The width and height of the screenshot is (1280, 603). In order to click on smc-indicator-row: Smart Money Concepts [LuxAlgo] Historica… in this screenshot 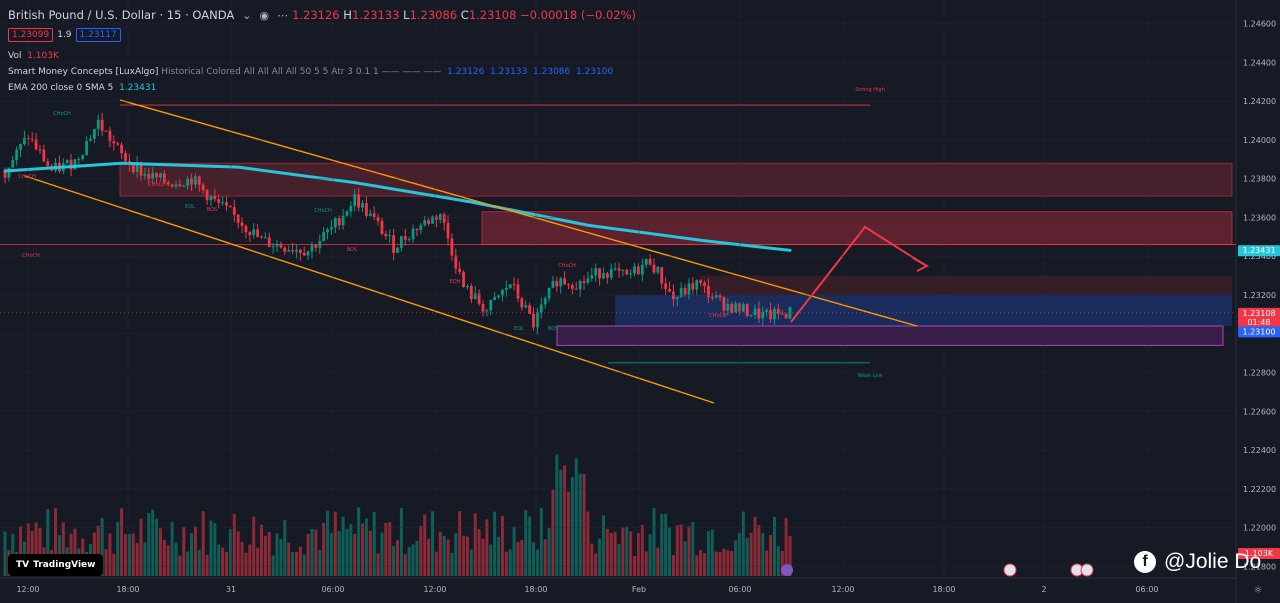, I will do `click(310, 72)`.